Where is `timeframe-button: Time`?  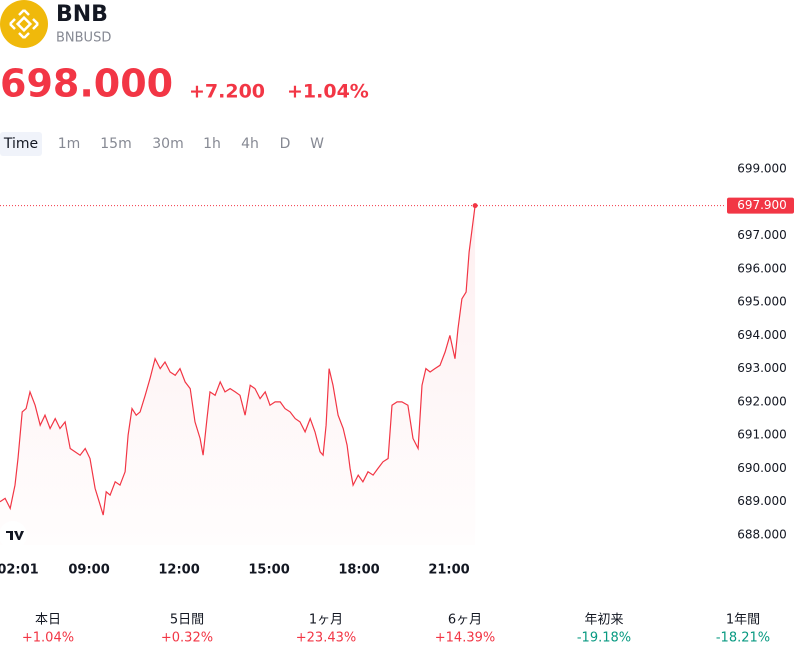 timeframe-button: Time is located at coordinates (20, 144).